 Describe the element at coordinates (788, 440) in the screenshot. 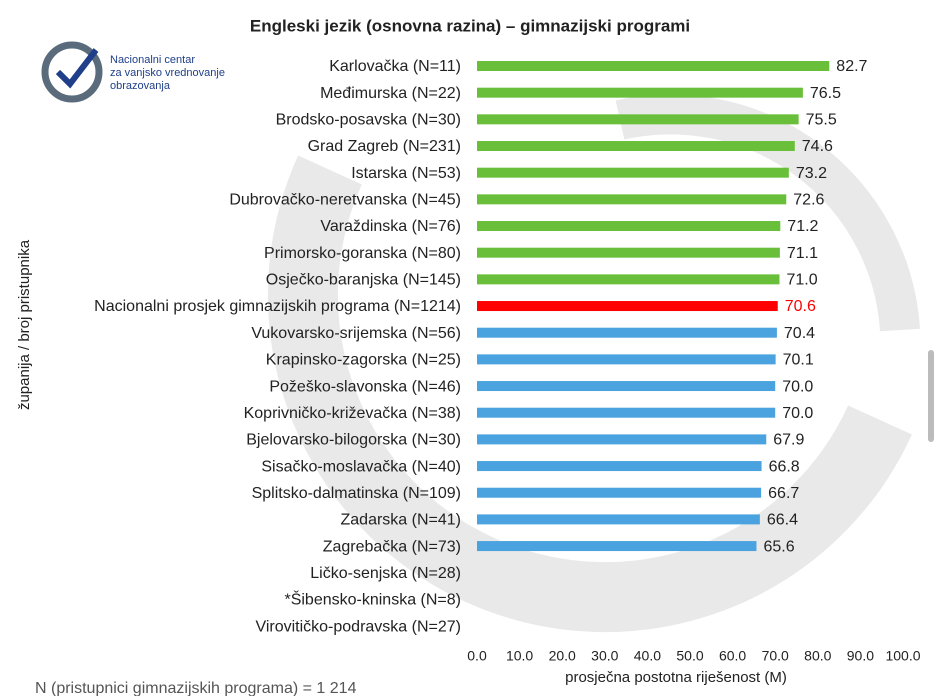

I see `value-label: 67.9` at that location.